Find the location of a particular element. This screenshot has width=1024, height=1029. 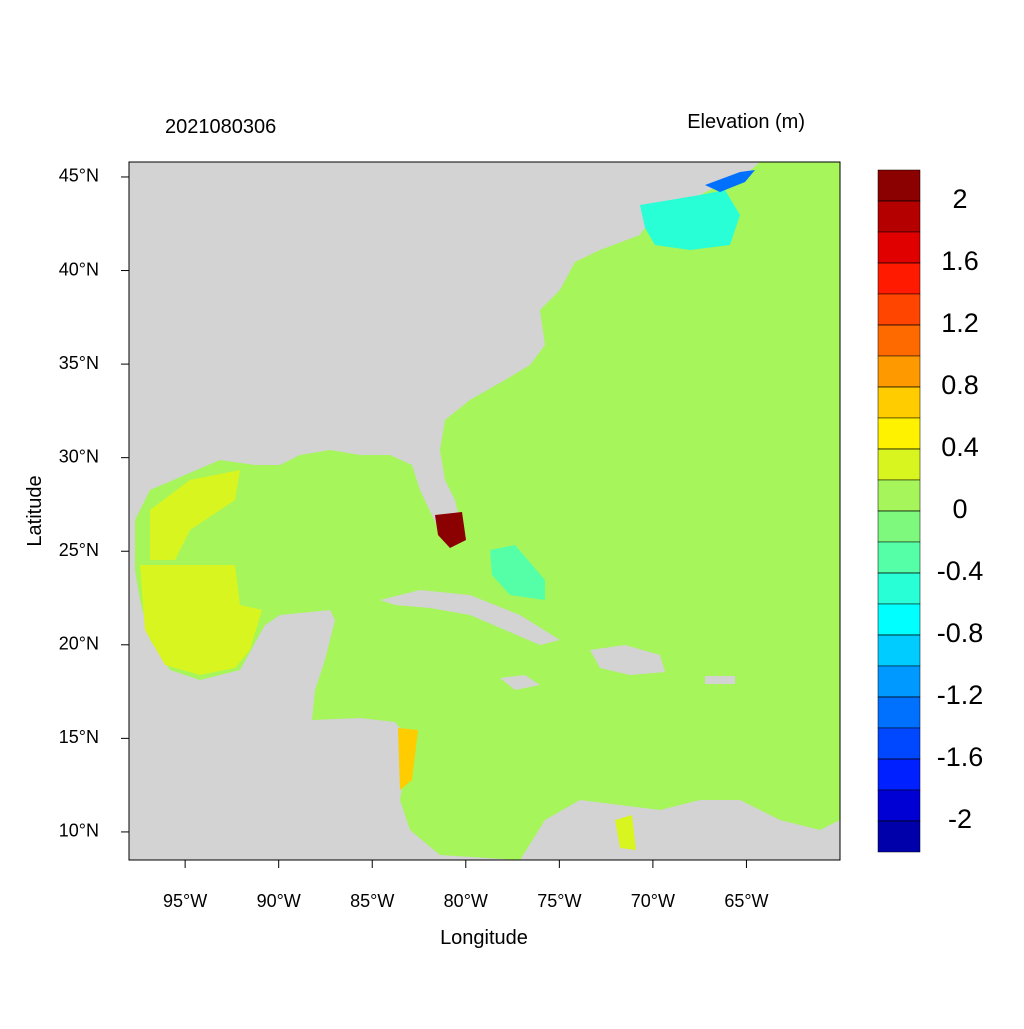

colorbar-label: -0.4 is located at coordinates (960, 571).